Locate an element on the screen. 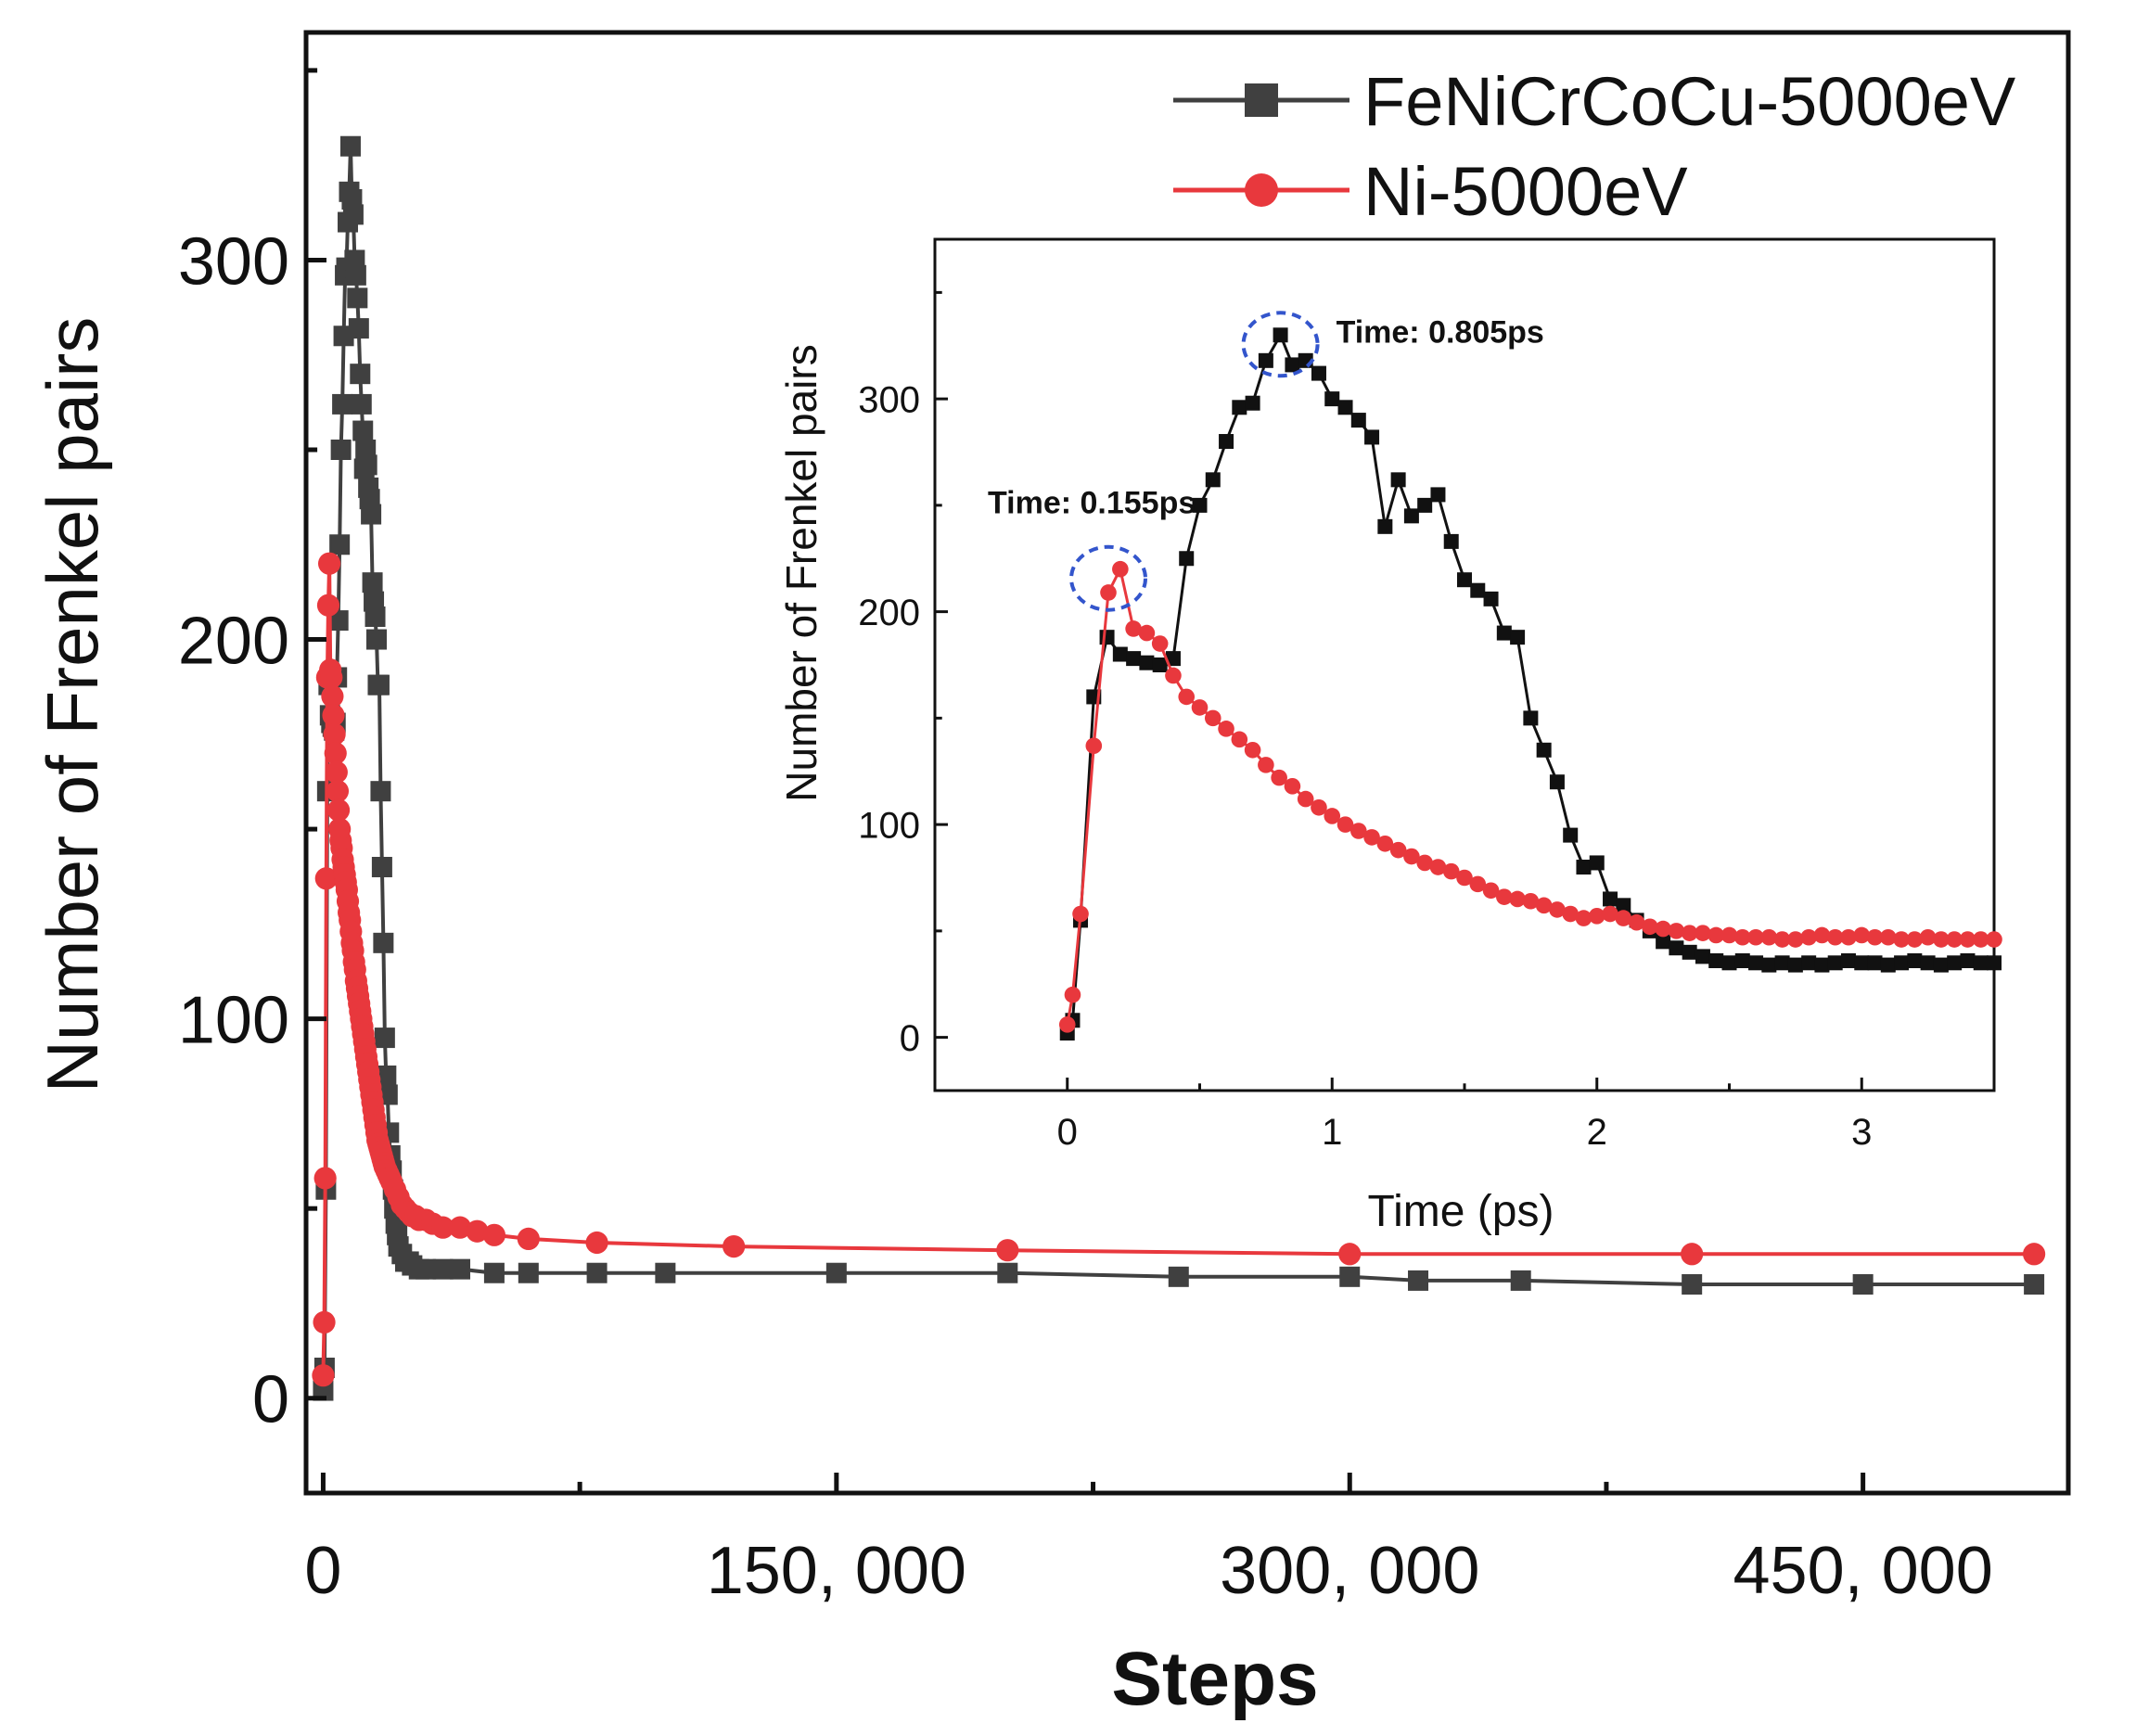 This screenshot has height=1736, width=2136. legend-marker-circle is located at coordinates (1261, 190).